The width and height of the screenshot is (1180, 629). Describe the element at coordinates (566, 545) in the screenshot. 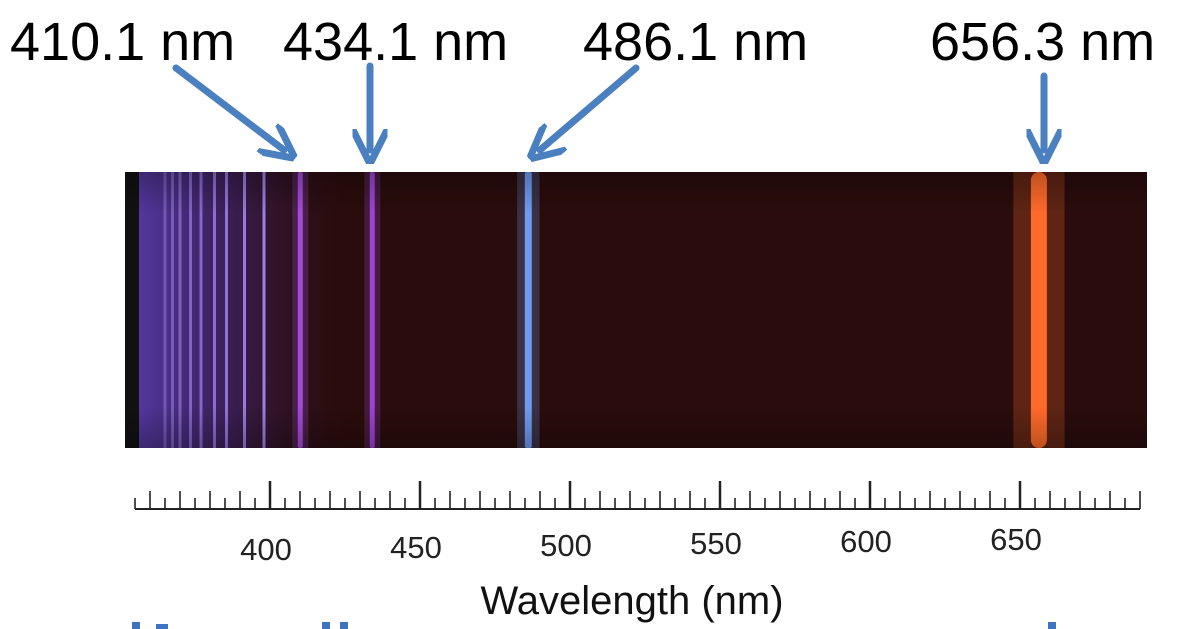

I see `tick-label-500: 500` at that location.